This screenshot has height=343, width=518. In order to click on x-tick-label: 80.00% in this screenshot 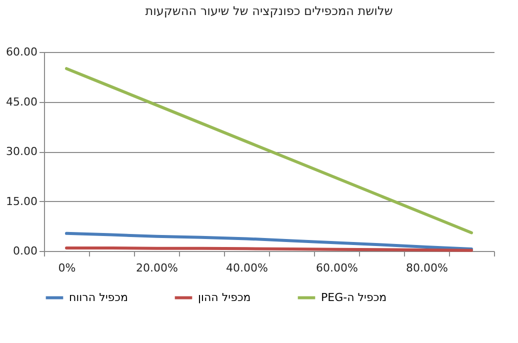, I will do `click(427, 268)`.